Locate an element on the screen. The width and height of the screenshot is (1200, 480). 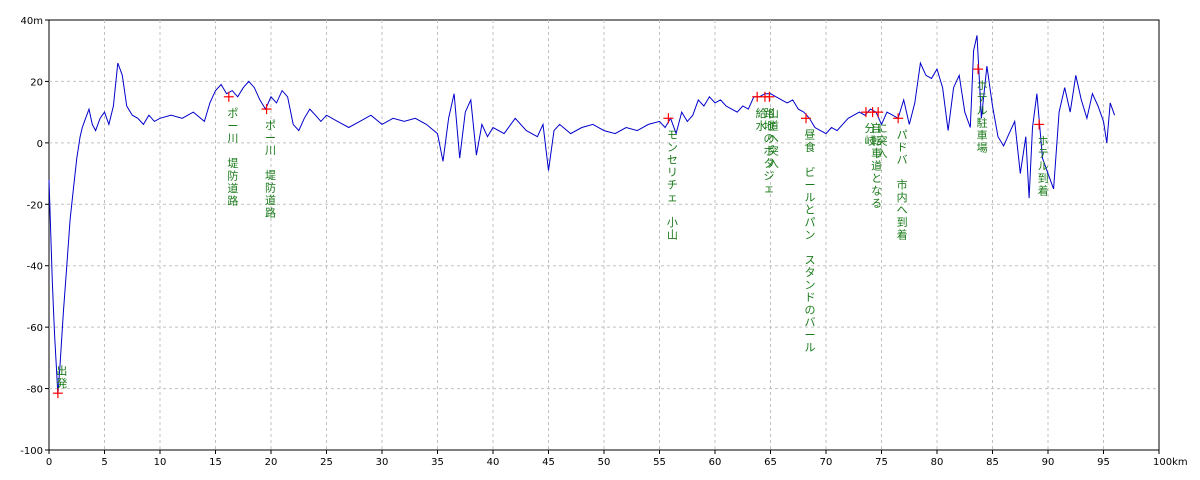
x-tick-label: 80 is located at coordinates (937, 462).